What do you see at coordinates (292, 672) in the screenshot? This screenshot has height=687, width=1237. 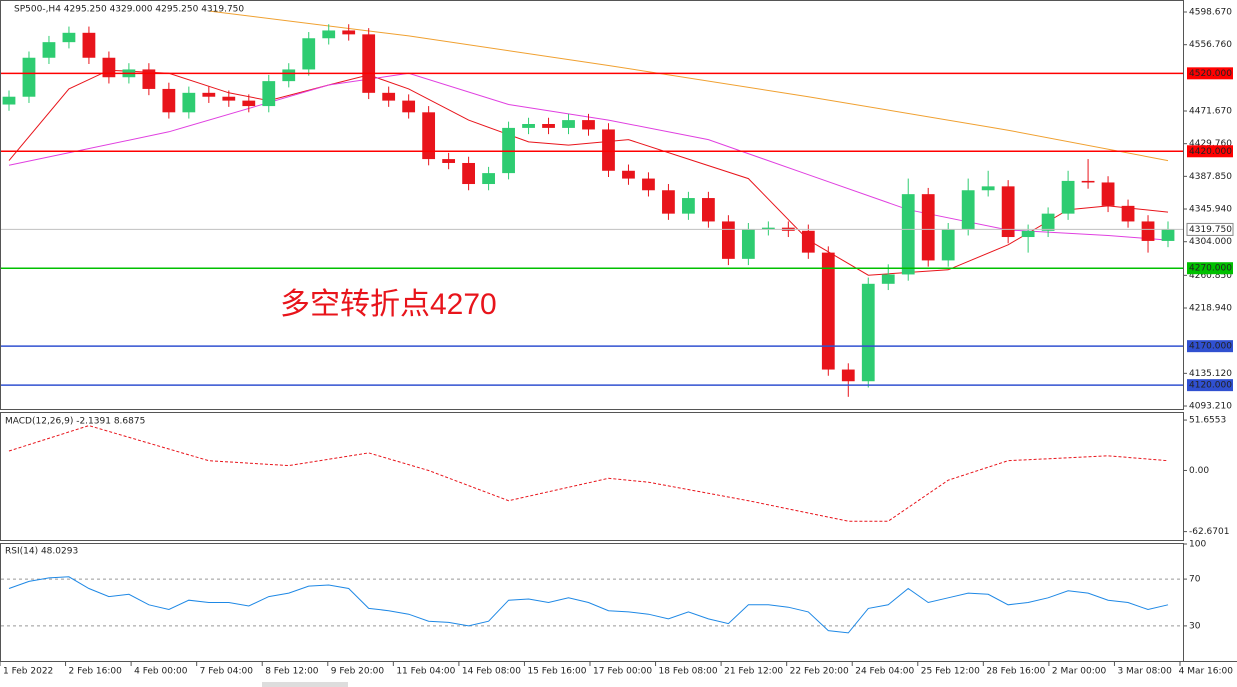 I see `x-tick-label: 8 Feb 12:00` at bounding box center [292, 672].